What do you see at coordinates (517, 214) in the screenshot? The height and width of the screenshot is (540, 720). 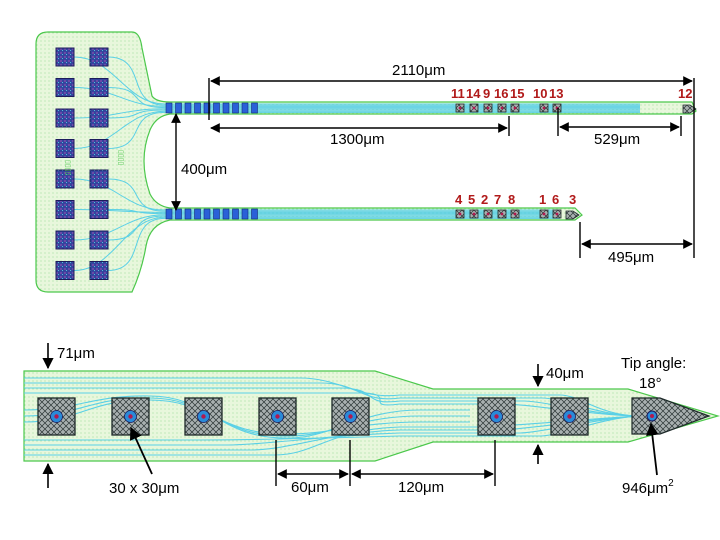 I see `lower-shank-electrodes` at bounding box center [517, 214].